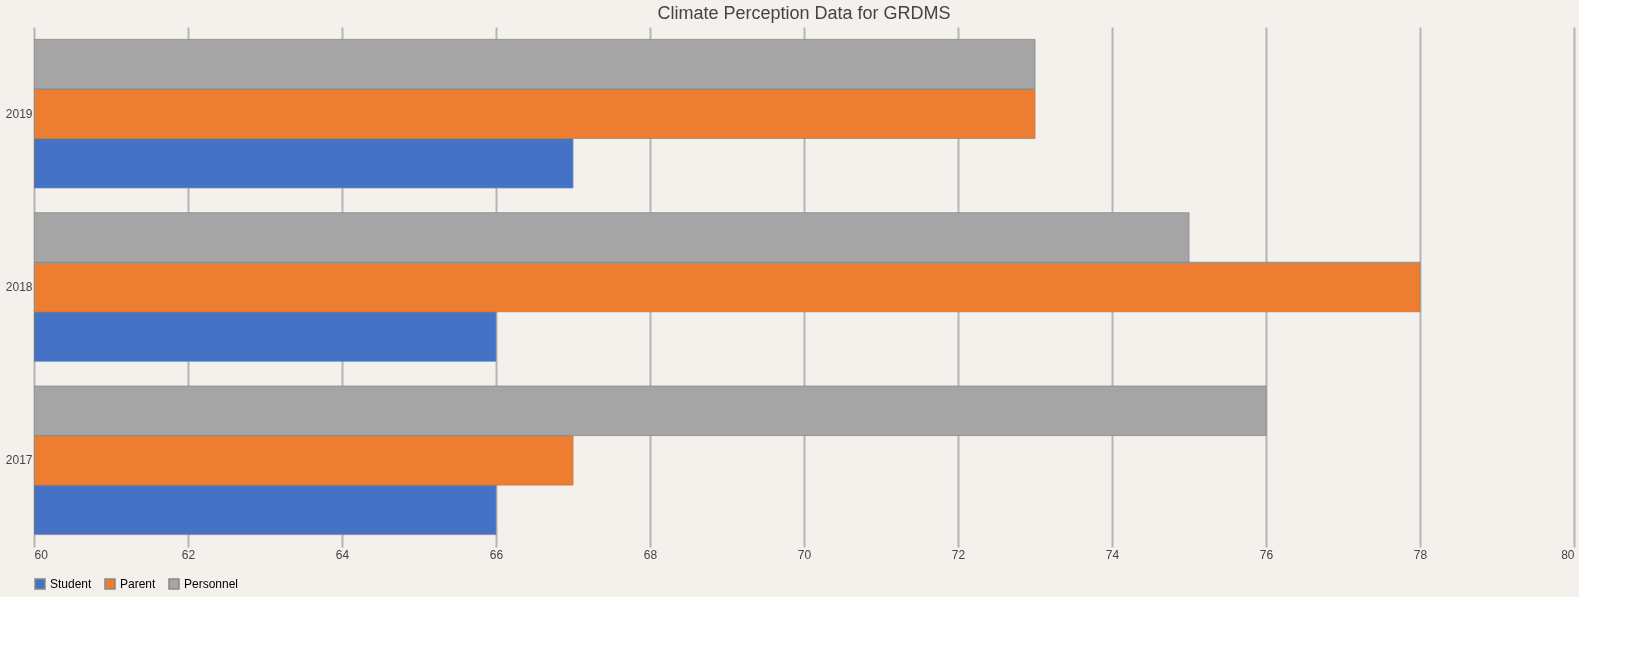  I want to click on x-tick-label: 80, so click(1568, 554).